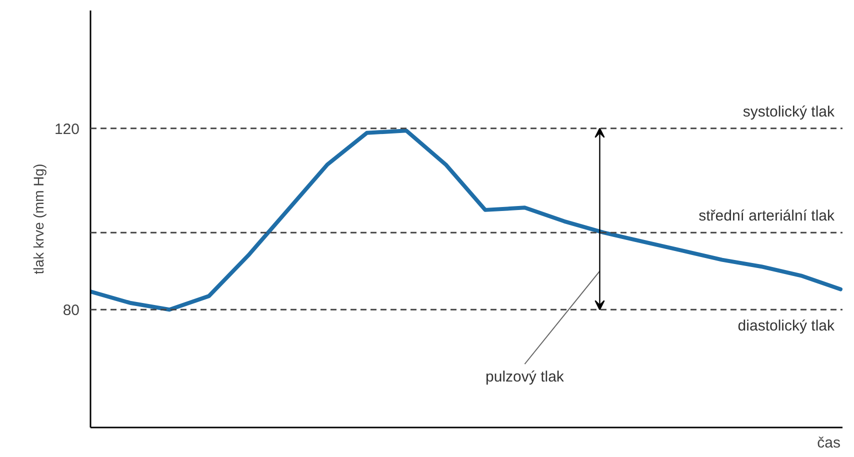 The height and width of the screenshot is (457, 854). I want to click on y-tick-label: 80, so click(71, 311).